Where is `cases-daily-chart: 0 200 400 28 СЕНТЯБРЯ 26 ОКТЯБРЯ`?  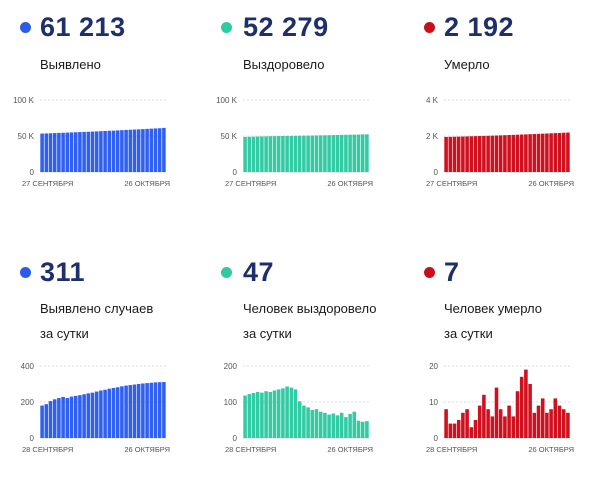 cases-daily-chart: 0 200 400 28 СЕНТЯБРЯ 26 ОКТЯБРЯ is located at coordinates (95, 408).